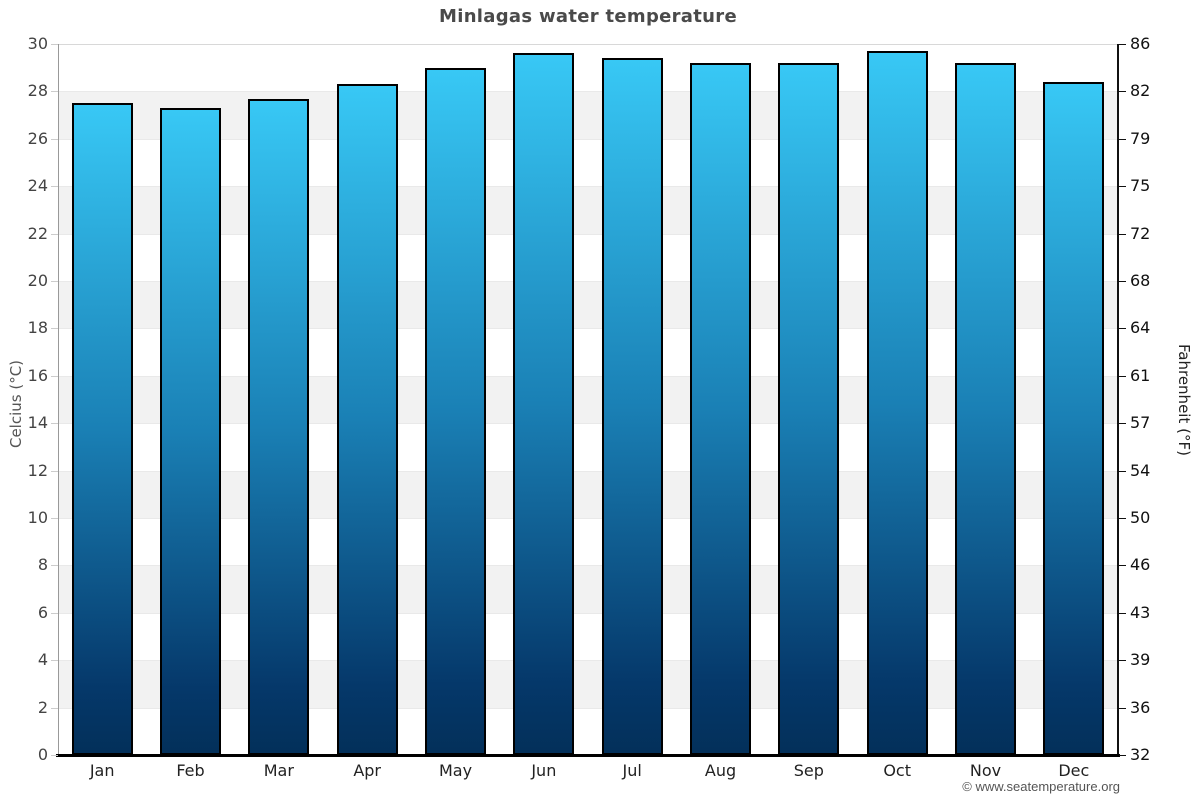 This screenshot has width=1200, height=800. I want to click on y-tick-label-celsius: 24, so click(37, 186).